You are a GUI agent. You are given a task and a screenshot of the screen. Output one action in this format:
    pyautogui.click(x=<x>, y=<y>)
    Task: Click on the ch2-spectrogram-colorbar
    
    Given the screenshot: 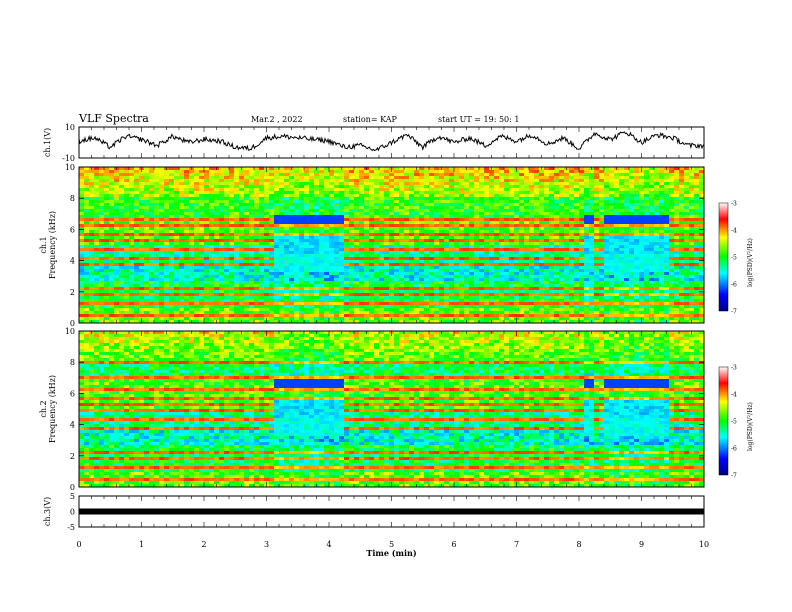 What is the action you would take?
    pyautogui.click(x=723, y=421)
    